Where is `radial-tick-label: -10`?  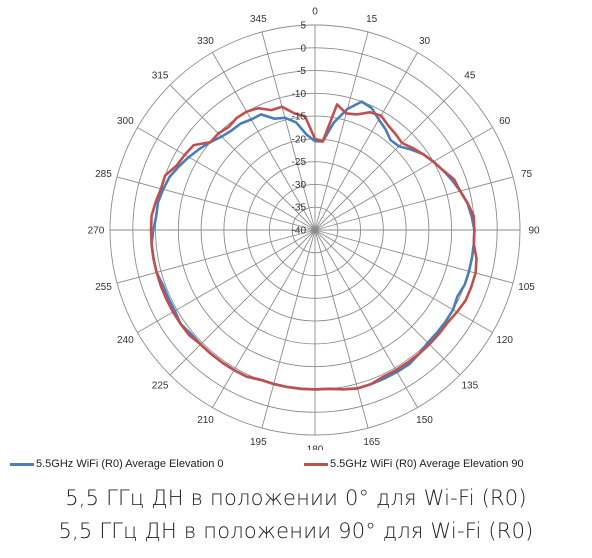 radial-tick-label: -10 is located at coordinates (299, 94).